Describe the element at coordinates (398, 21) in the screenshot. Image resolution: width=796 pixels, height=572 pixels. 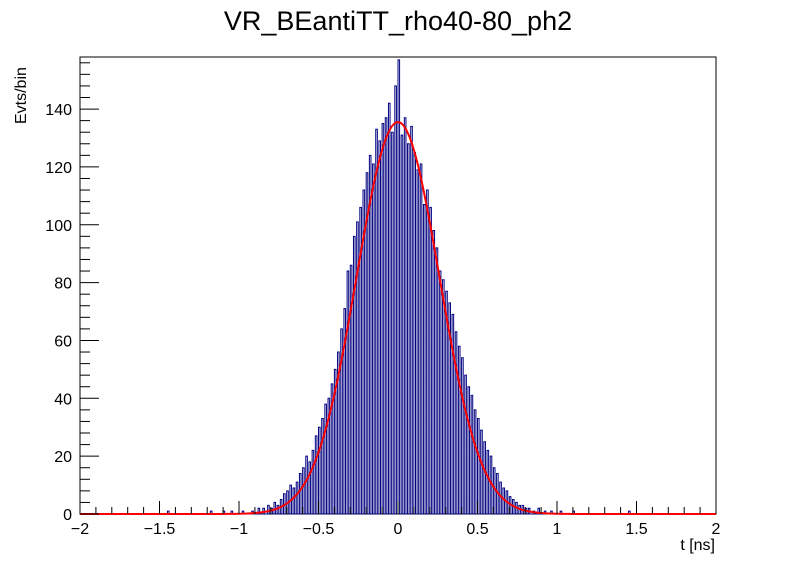
I see `chart-title: VR_BEantiTT_rho40-80_ph2` at that location.